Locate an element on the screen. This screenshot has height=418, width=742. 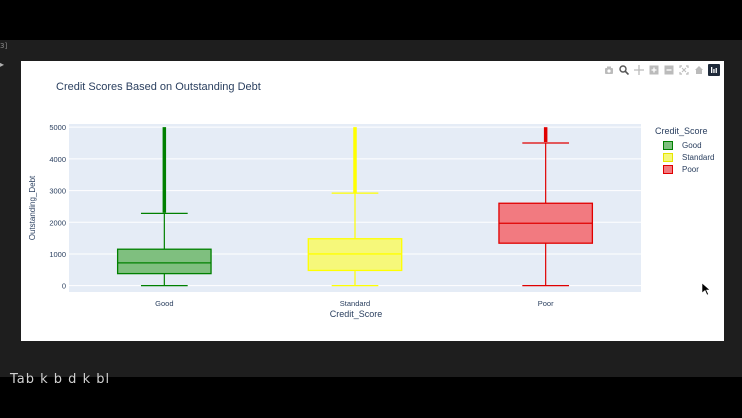
camera-icon is located at coordinates (609, 70).